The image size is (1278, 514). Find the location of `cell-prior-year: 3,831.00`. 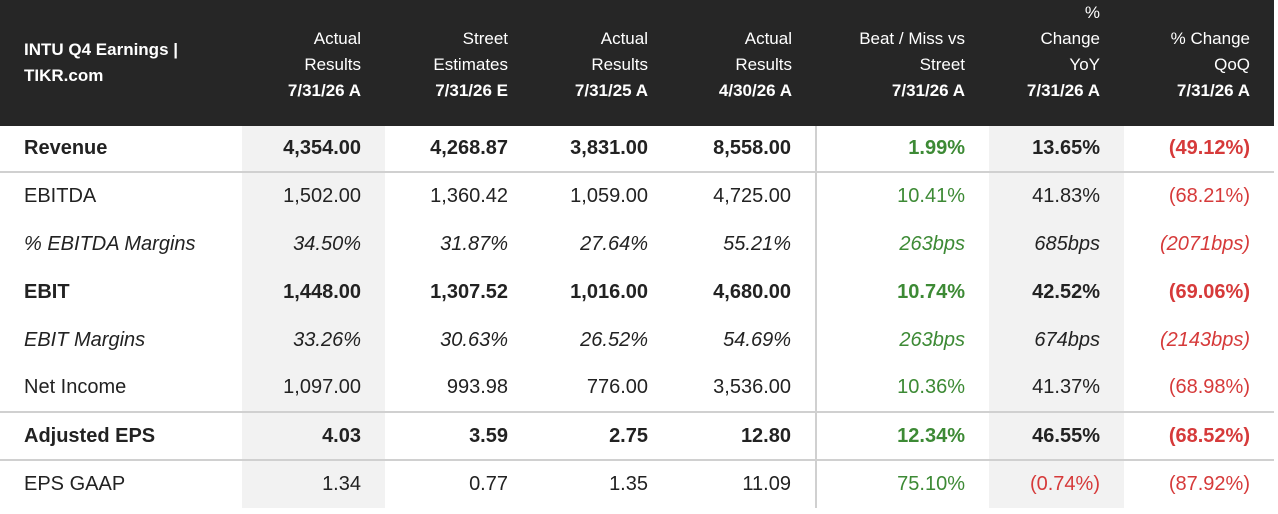

cell-prior-year: 3,831.00 is located at coordinates (609, 148).